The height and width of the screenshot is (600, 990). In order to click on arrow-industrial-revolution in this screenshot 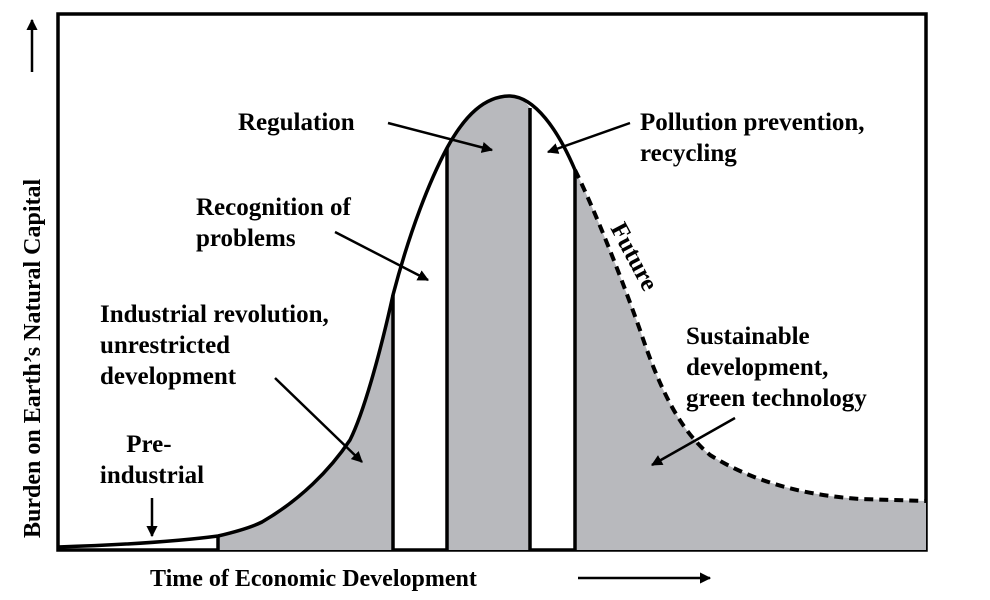, I will do `click(318, 420)`.